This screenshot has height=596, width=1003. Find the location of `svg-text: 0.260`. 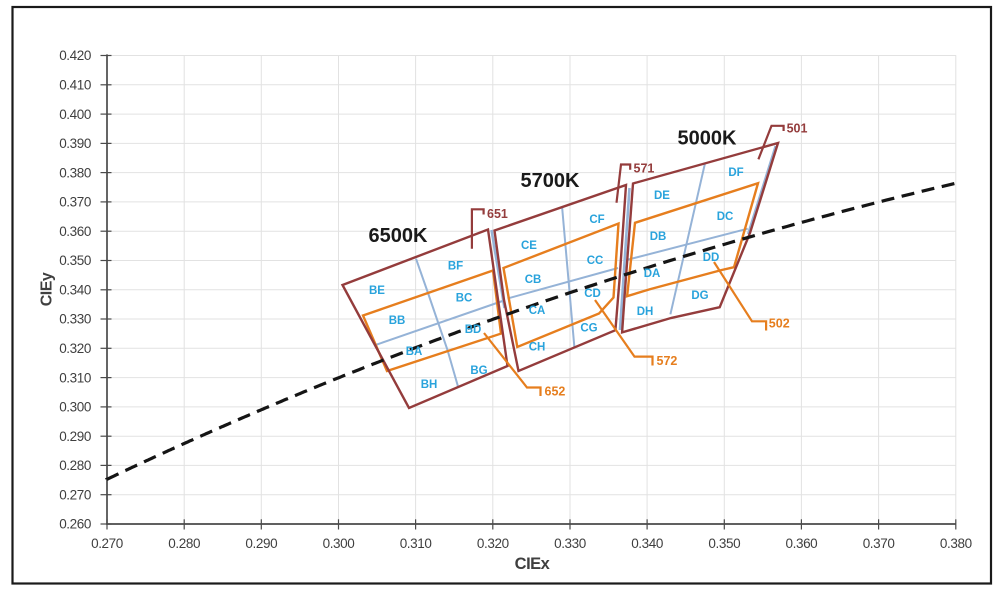

svg-text: 0.260 is located at coordinates (75, 524).